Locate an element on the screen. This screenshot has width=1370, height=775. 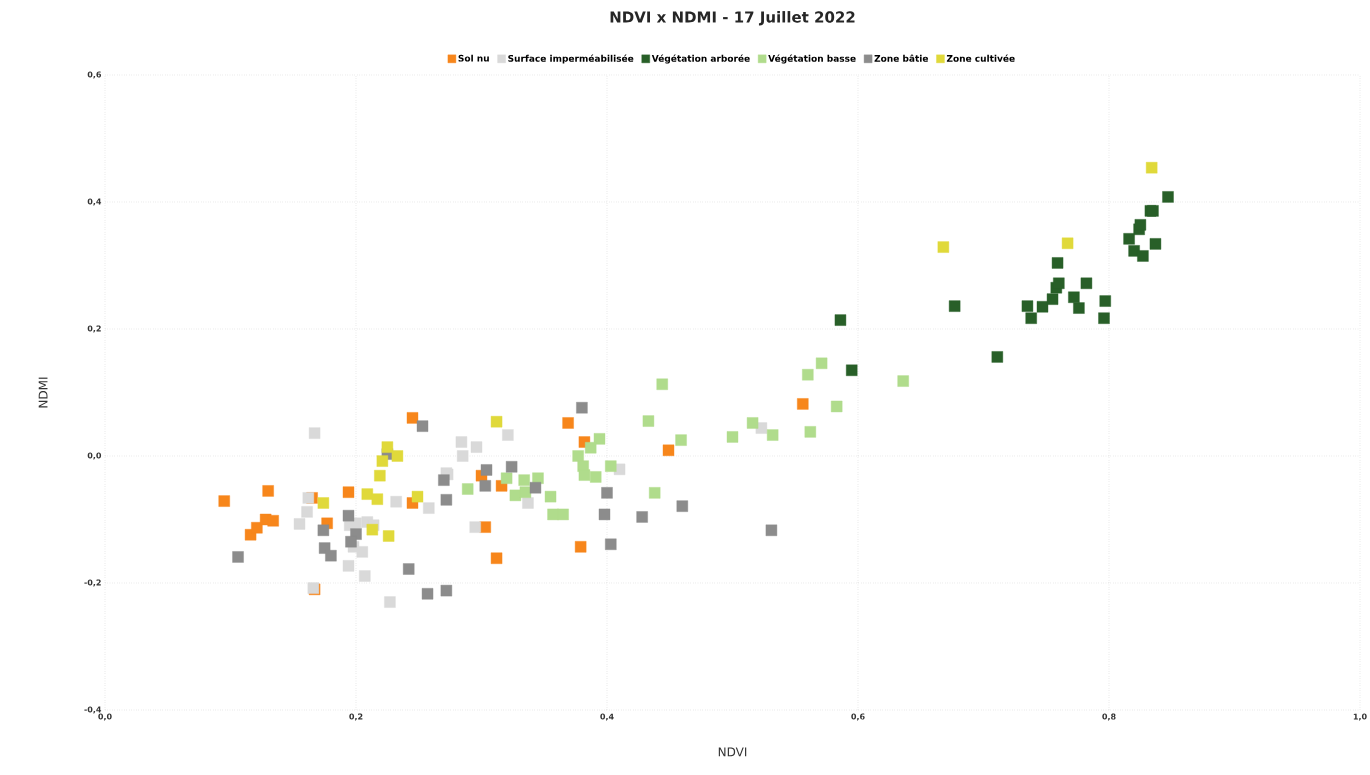
x-tick-label: 0,0 is located at coordinates (105, 717).